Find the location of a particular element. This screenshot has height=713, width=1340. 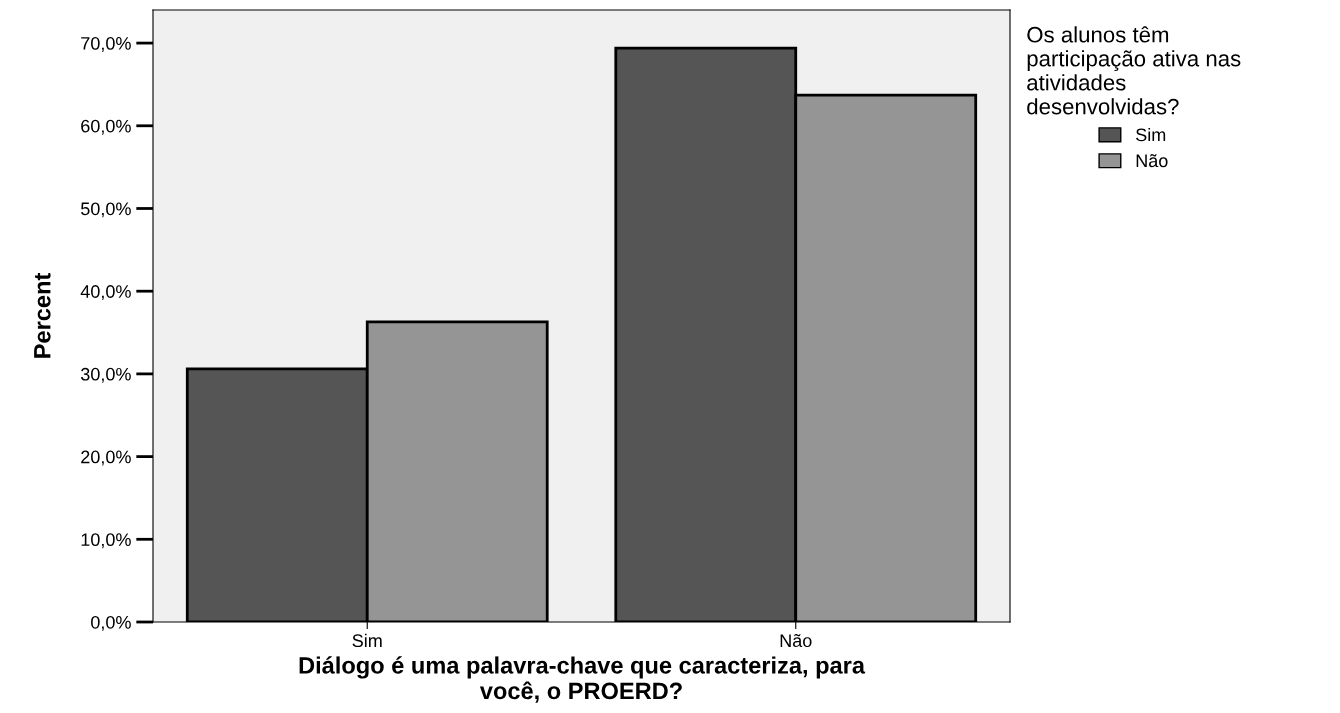

y-tick-label: 10,0% is located at coordinates (106, 541).